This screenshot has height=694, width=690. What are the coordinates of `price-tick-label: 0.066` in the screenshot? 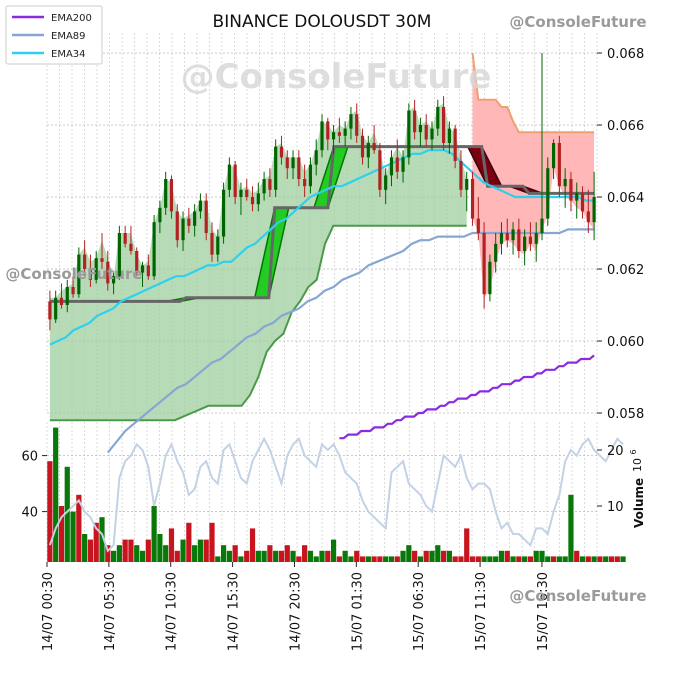 It's located at (625, 126).